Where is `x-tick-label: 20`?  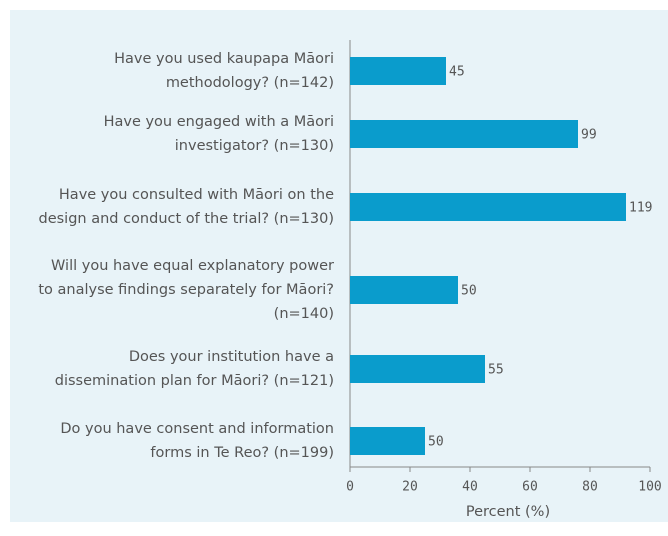 x-tick-label: 20 is located at coordinates (410, 487).